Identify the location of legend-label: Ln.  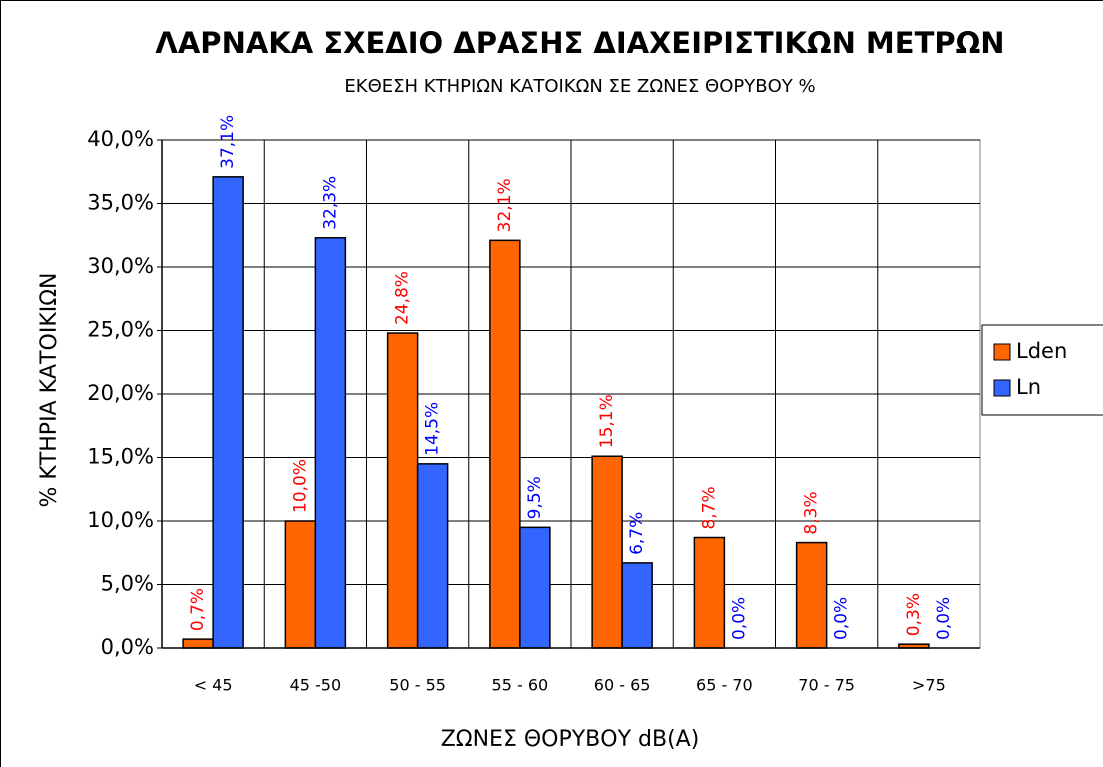
(1028, 387).